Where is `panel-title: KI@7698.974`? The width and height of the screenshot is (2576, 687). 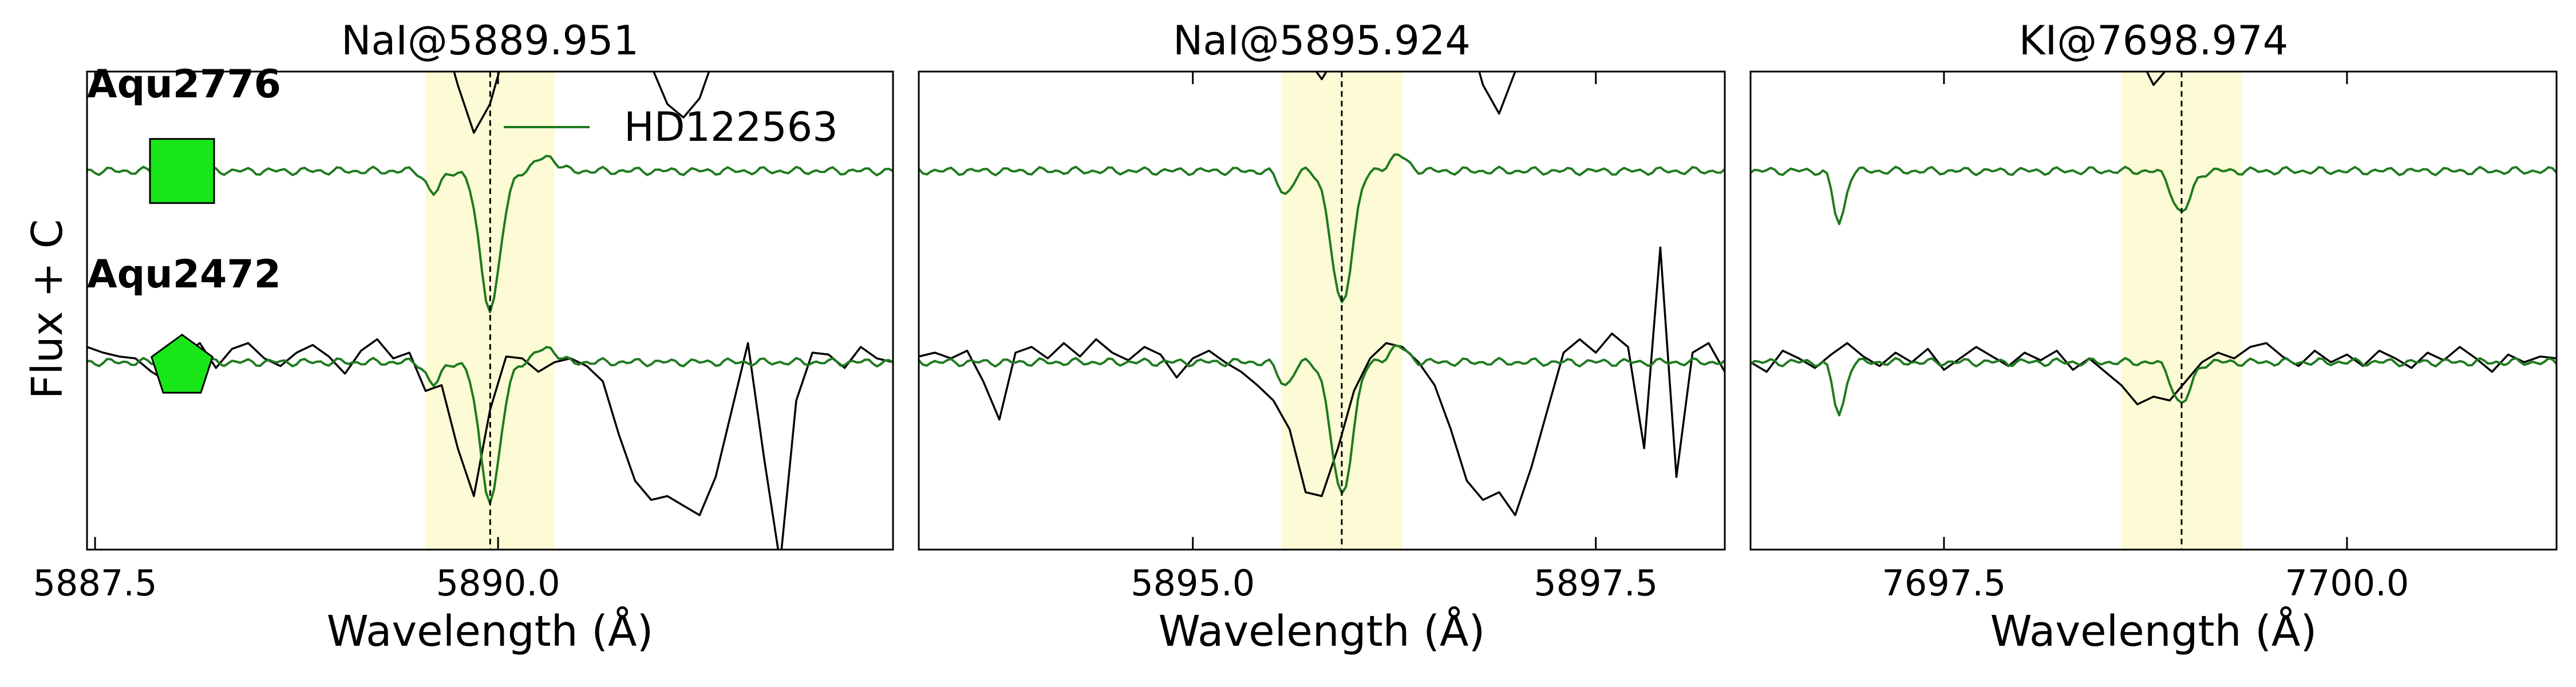
panel-title: KI@7698.974 is located at coordinates (2154, 40).